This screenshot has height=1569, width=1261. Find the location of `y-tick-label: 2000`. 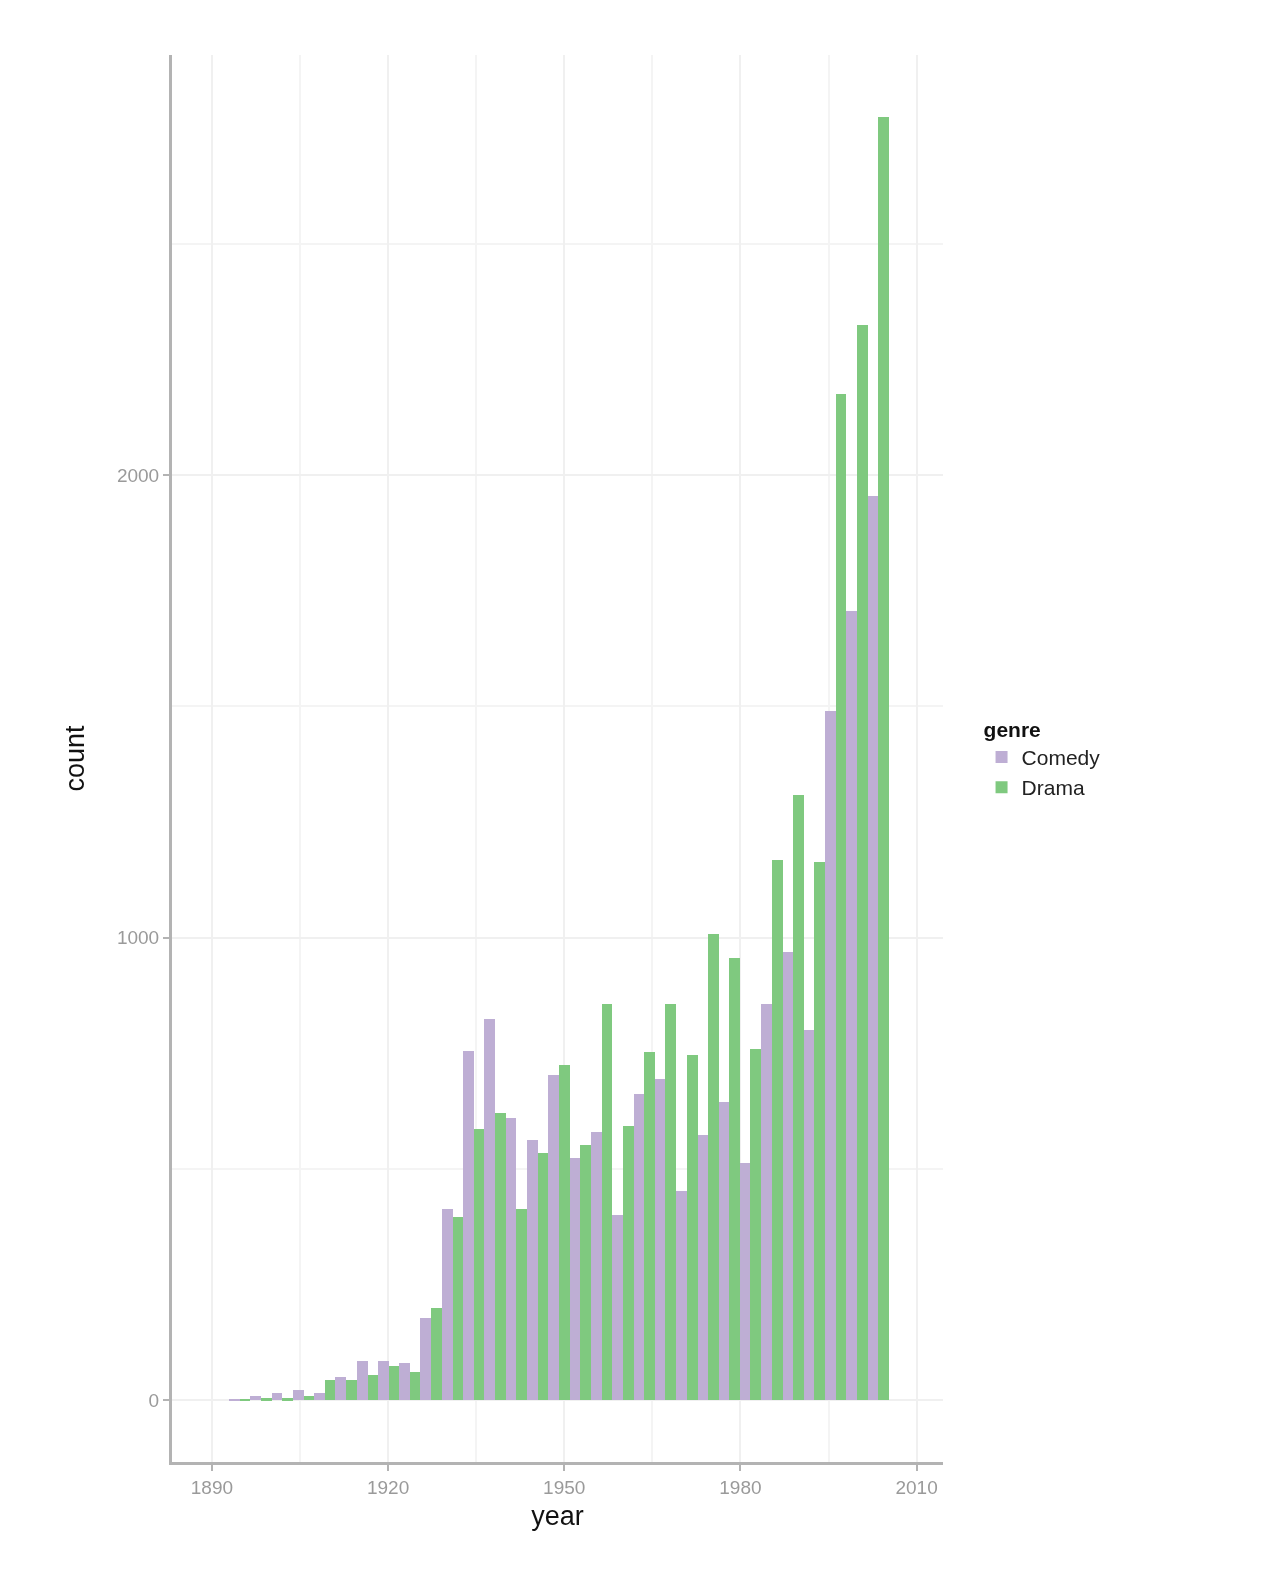

y-tick-label: 2000 is located at coordinates (138, 475).